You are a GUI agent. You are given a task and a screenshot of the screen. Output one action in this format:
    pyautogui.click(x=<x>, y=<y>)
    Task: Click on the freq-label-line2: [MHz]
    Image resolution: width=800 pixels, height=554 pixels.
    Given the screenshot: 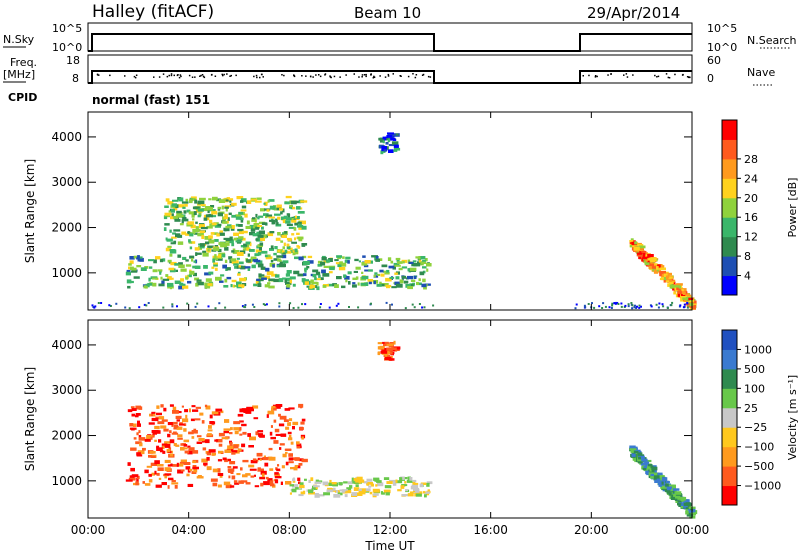 What is the action you would take?
    pyautogui.click(x=19, y=74)
    